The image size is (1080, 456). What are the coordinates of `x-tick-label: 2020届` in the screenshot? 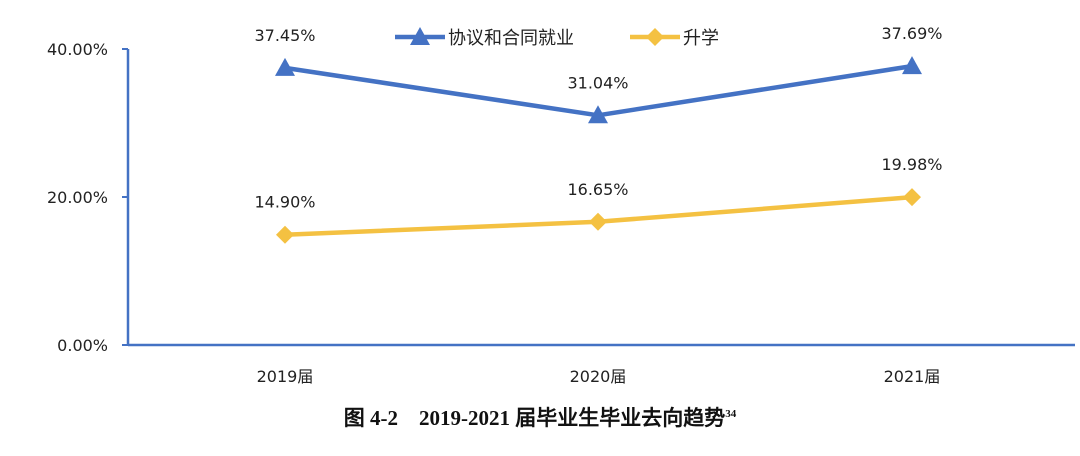 It's located at (598, 376).